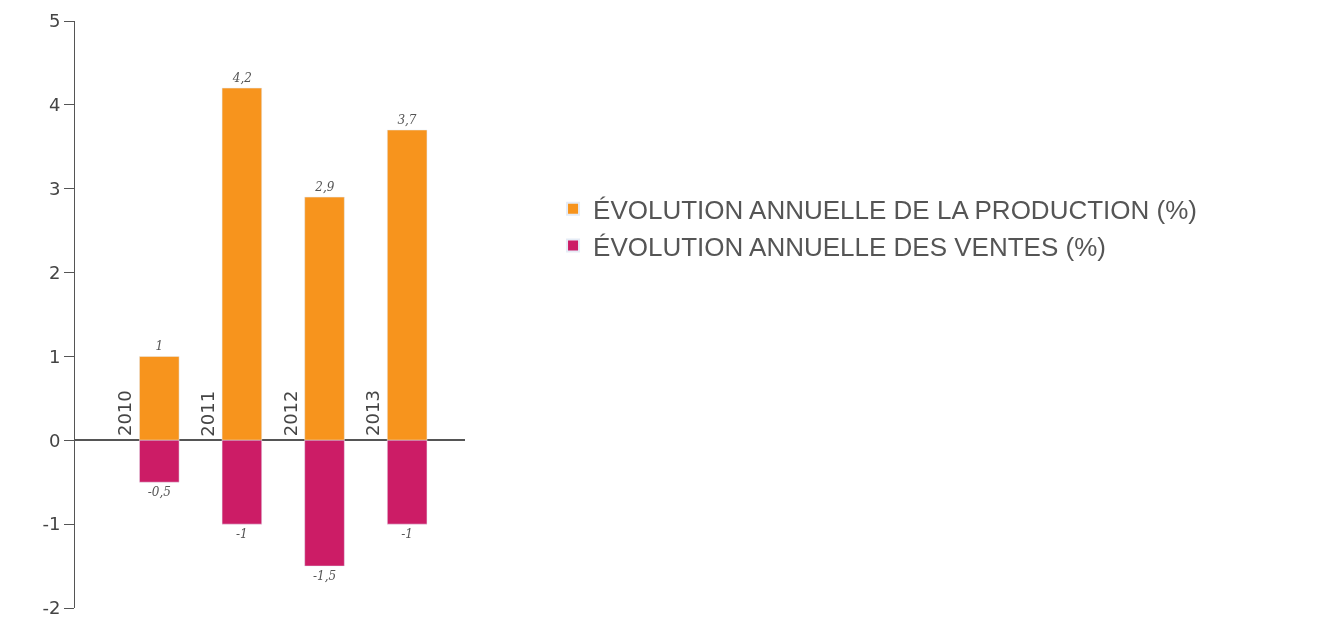 This screenshot has height=628, width=1343. I want to click on data-label: -1,5, so click(324, 576).